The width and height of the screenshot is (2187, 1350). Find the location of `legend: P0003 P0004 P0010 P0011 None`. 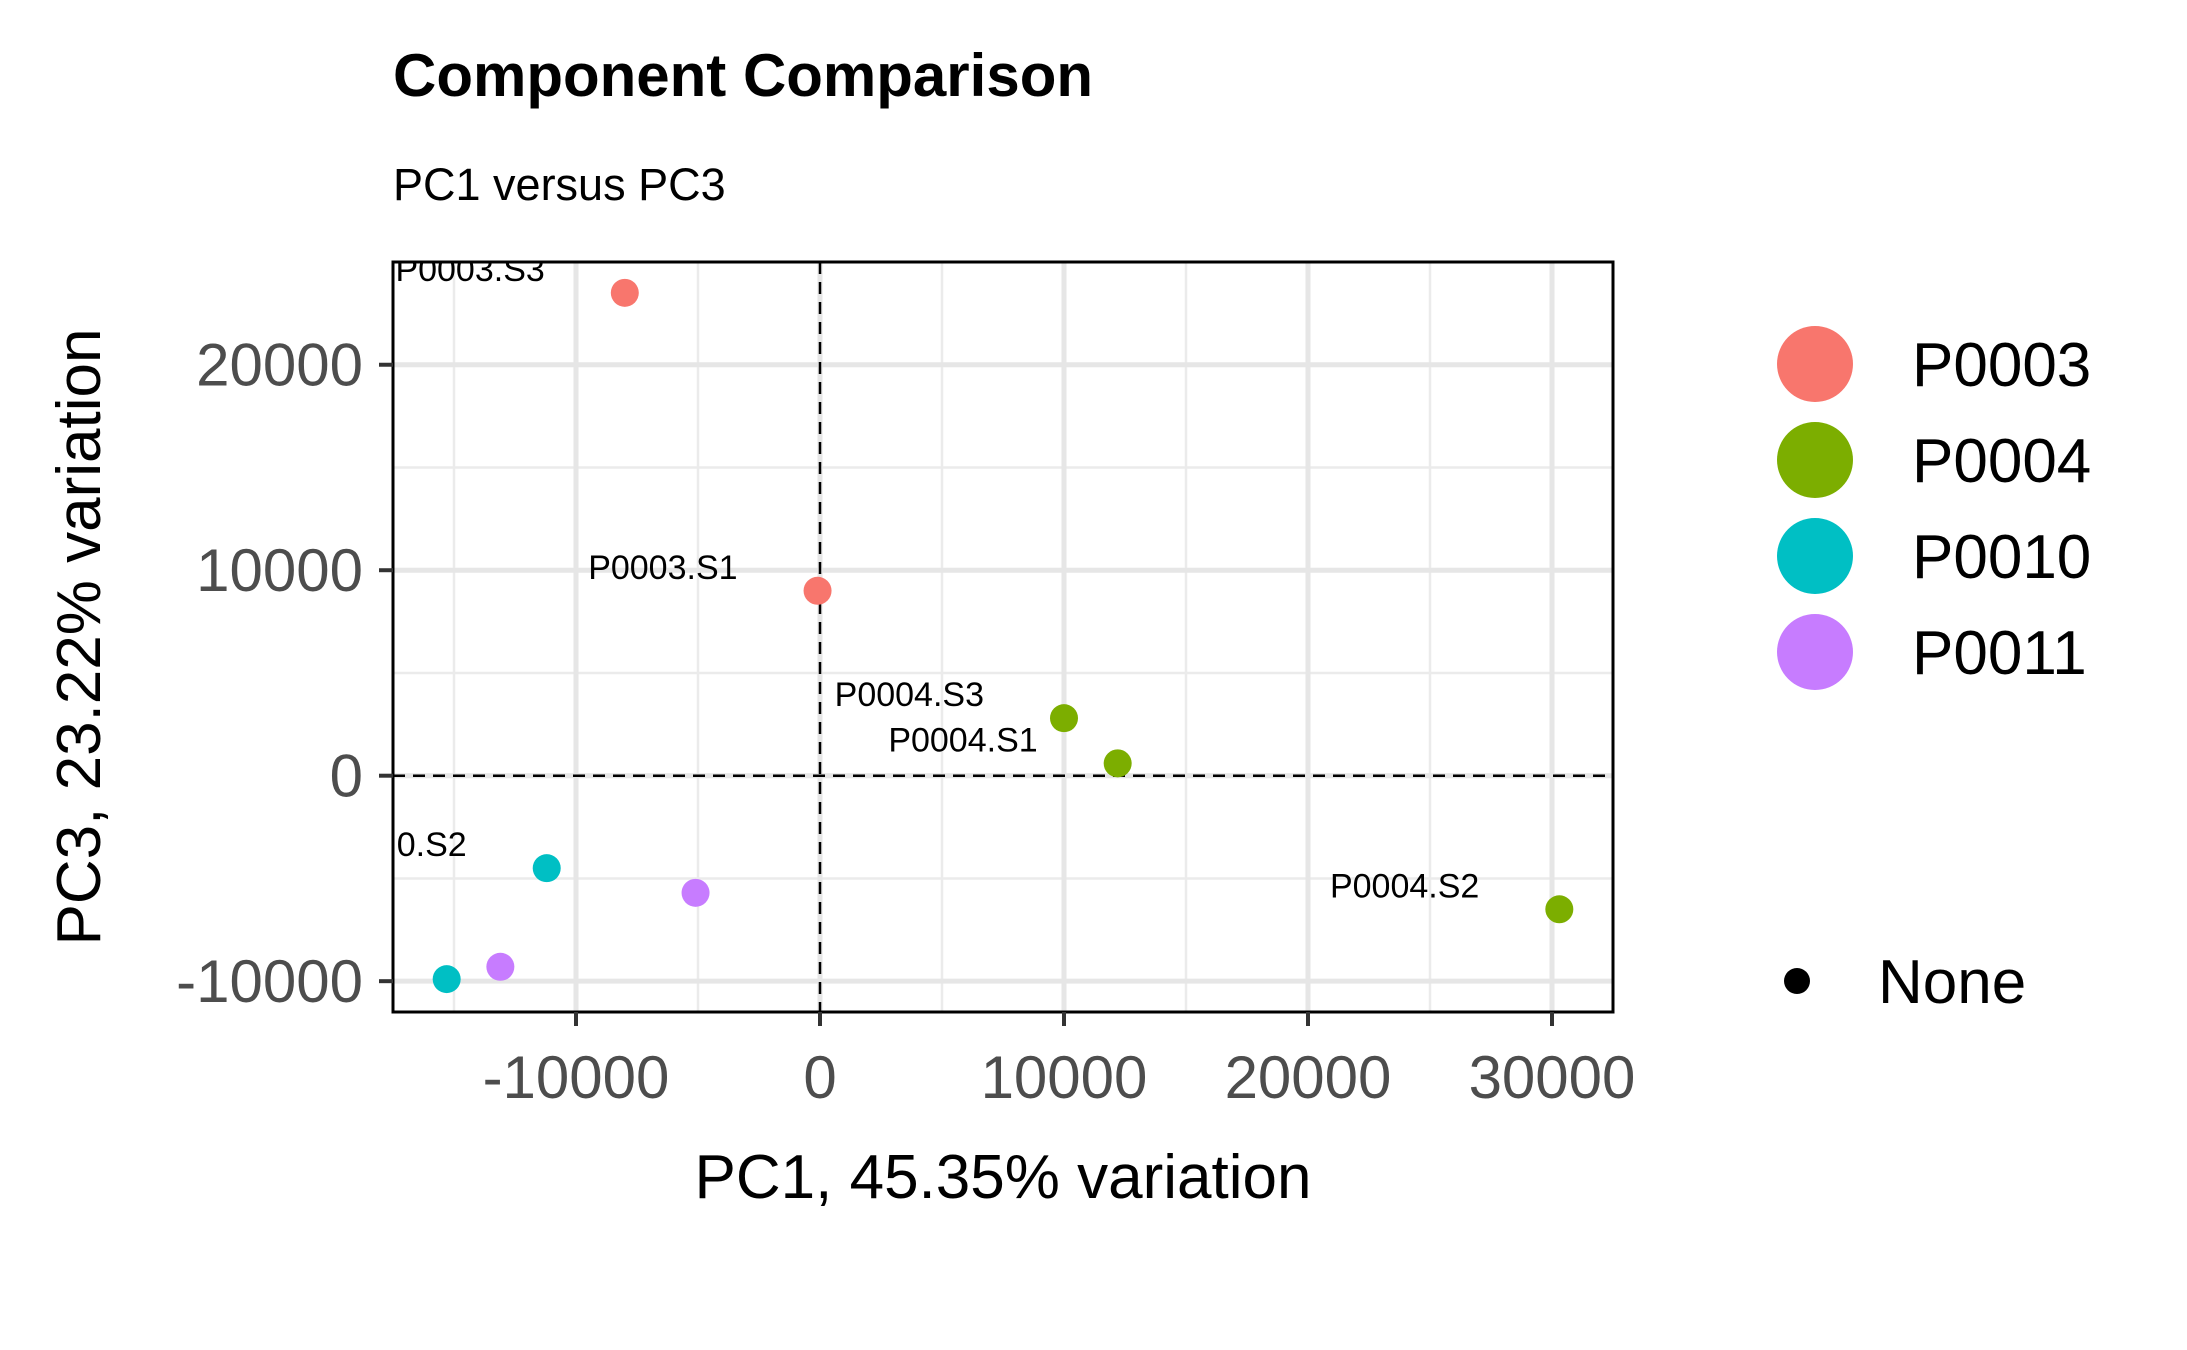

legend: P0003 P0004 P0010 P0011 None is located at coordinates (1934, 671).